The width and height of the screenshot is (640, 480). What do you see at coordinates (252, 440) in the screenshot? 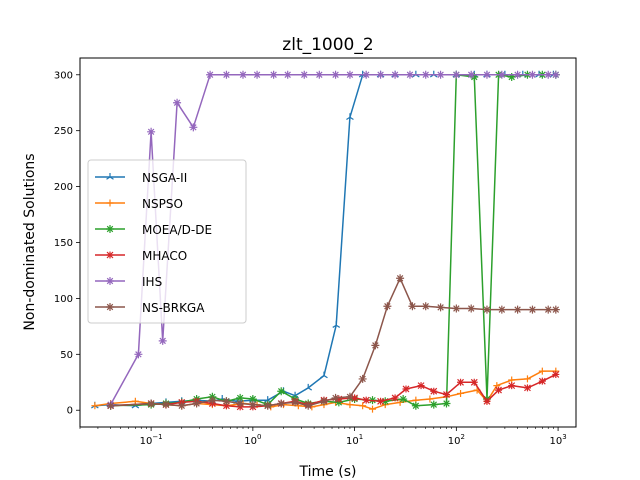
I see `x-tick-label: 10⁰` at bounding box center [252, 440].